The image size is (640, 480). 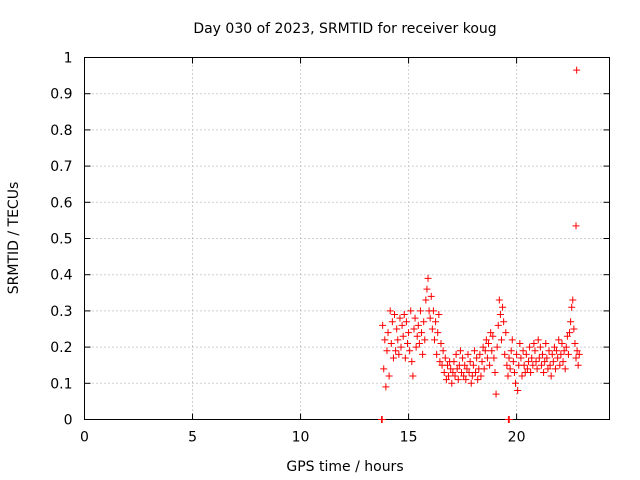 What do you see at coordinates (68, 421) in the screenshot?
I see `y-tick-label: 0` at bounding box center [68, 421].